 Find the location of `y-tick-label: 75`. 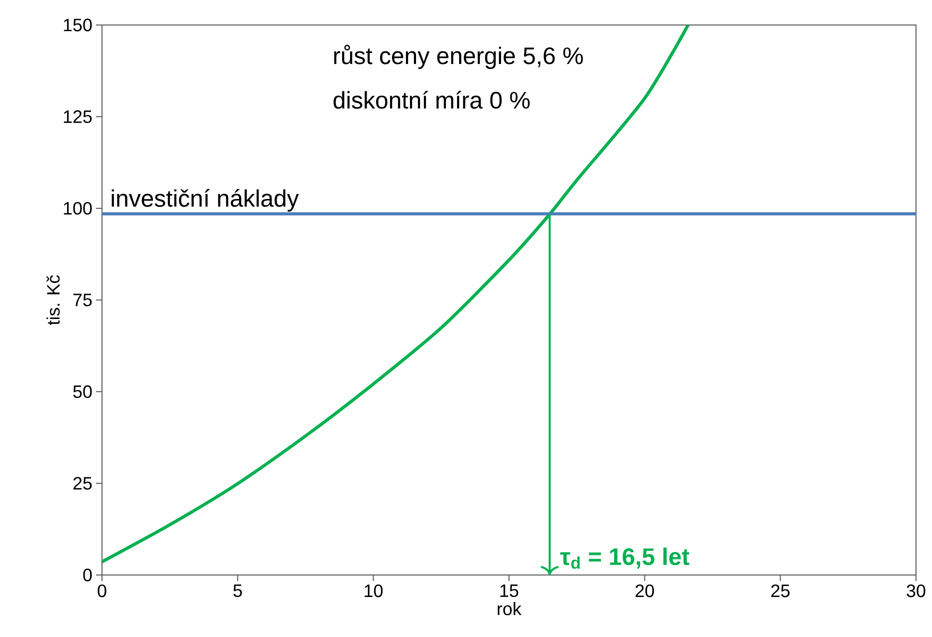

y-tick-label: 75 is located at coordinates (82, 300).